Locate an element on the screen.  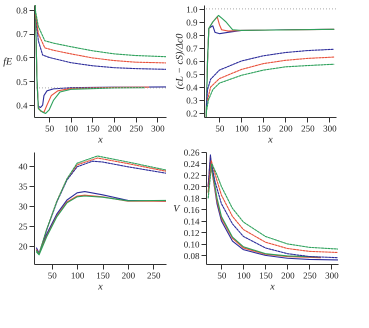
y-tick-label: 0.16 is located at coordinates (192, 209).